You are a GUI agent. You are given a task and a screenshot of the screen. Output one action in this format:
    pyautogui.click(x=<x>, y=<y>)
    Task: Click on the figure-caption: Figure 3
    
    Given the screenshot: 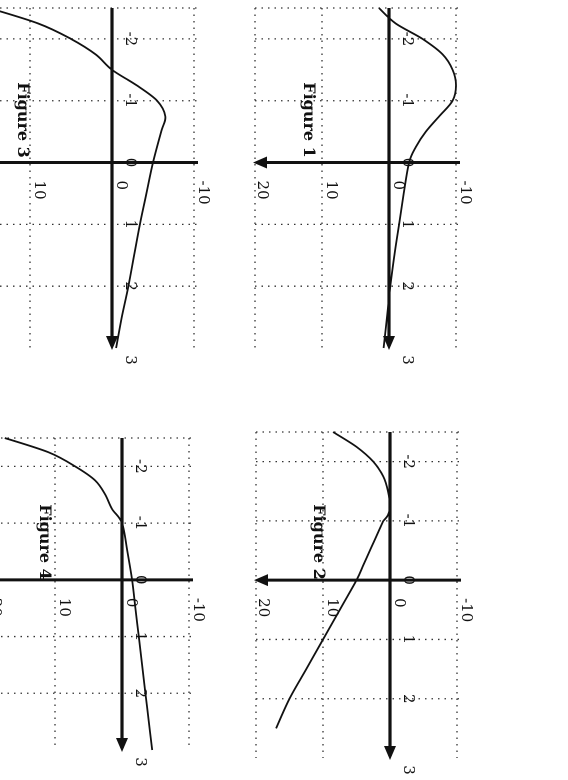 What is the action you would take?
    pyautogui.click(x=23, y=120)
    